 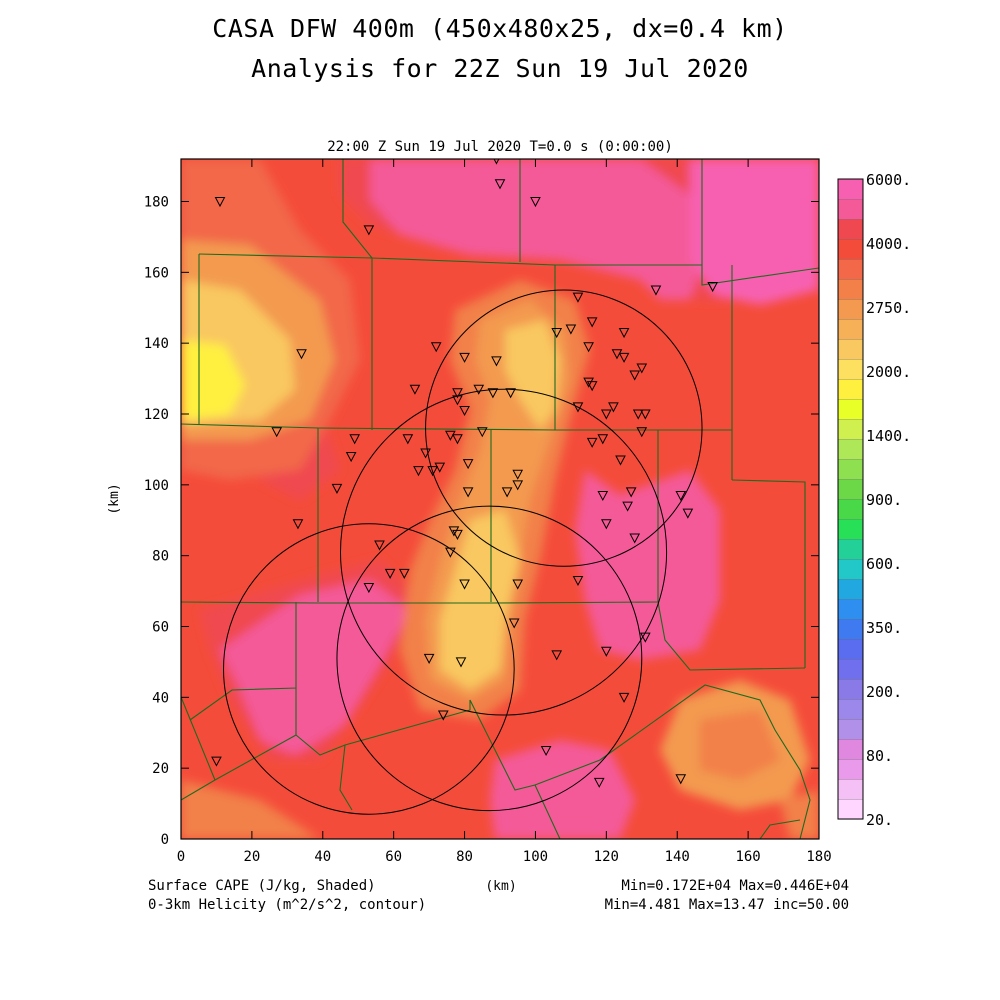 What do you see at coordinates (888, 372) in the screenshot?
I see `colorbar-label: 2000.` at bounding box center [888, 372].